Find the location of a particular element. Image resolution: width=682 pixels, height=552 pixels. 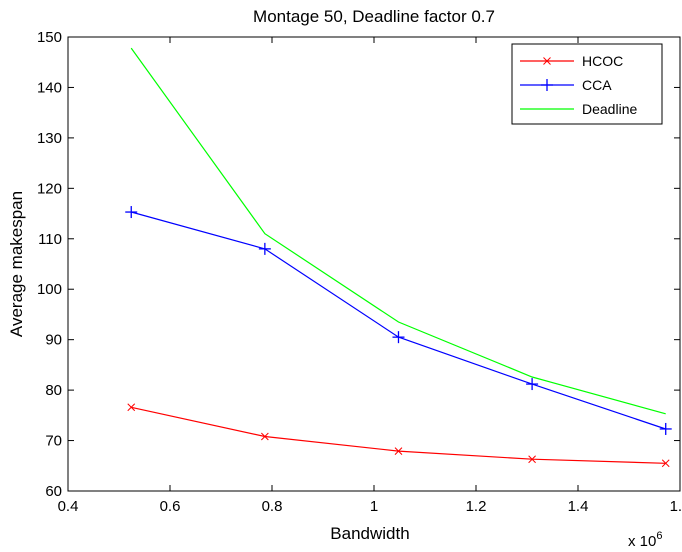

x-tick-label: 1 is located at coordinates (374, 506).